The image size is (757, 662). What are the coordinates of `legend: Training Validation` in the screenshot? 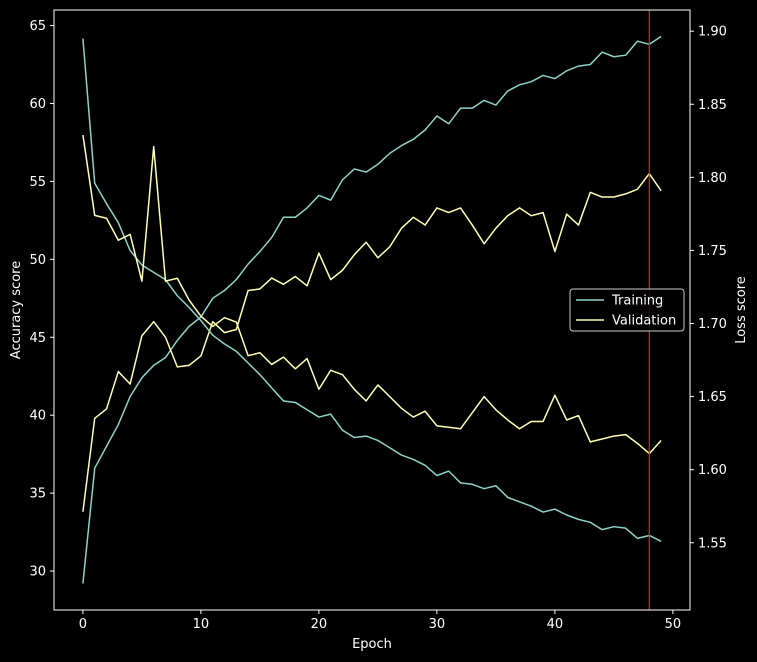 It's located at (627, 310).